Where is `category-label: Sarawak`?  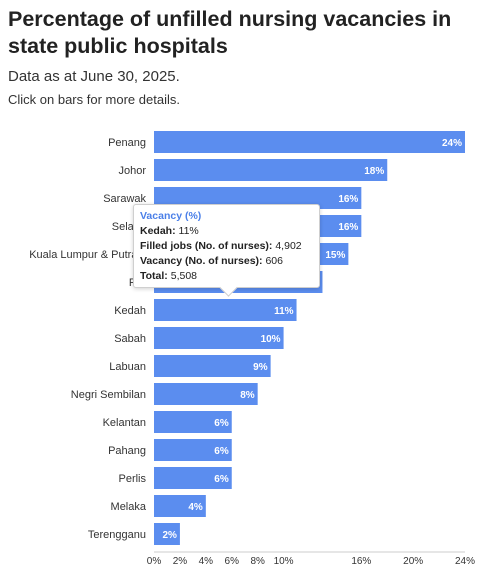 category-label: Sarawak is located at coordinates (124, 199).